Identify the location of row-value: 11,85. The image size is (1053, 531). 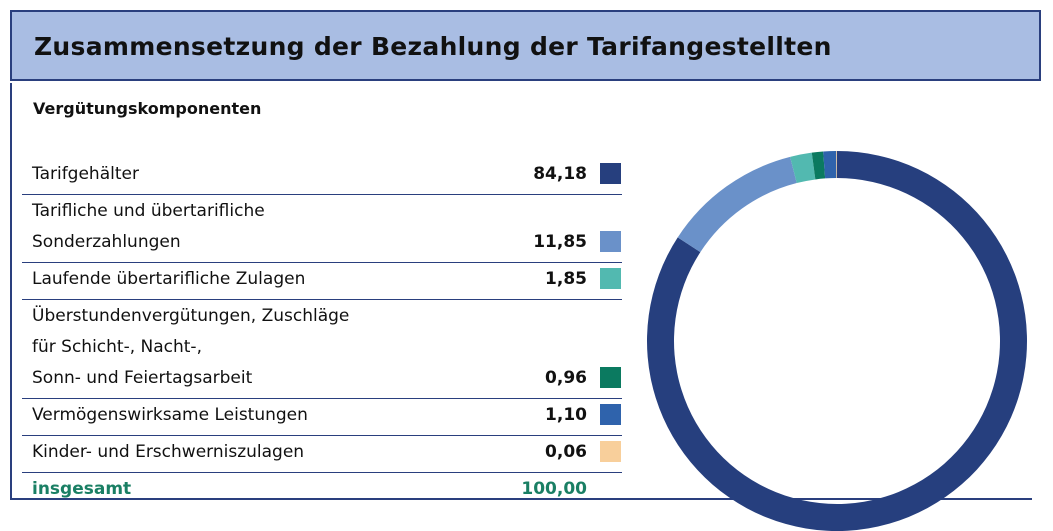
(560, 242).